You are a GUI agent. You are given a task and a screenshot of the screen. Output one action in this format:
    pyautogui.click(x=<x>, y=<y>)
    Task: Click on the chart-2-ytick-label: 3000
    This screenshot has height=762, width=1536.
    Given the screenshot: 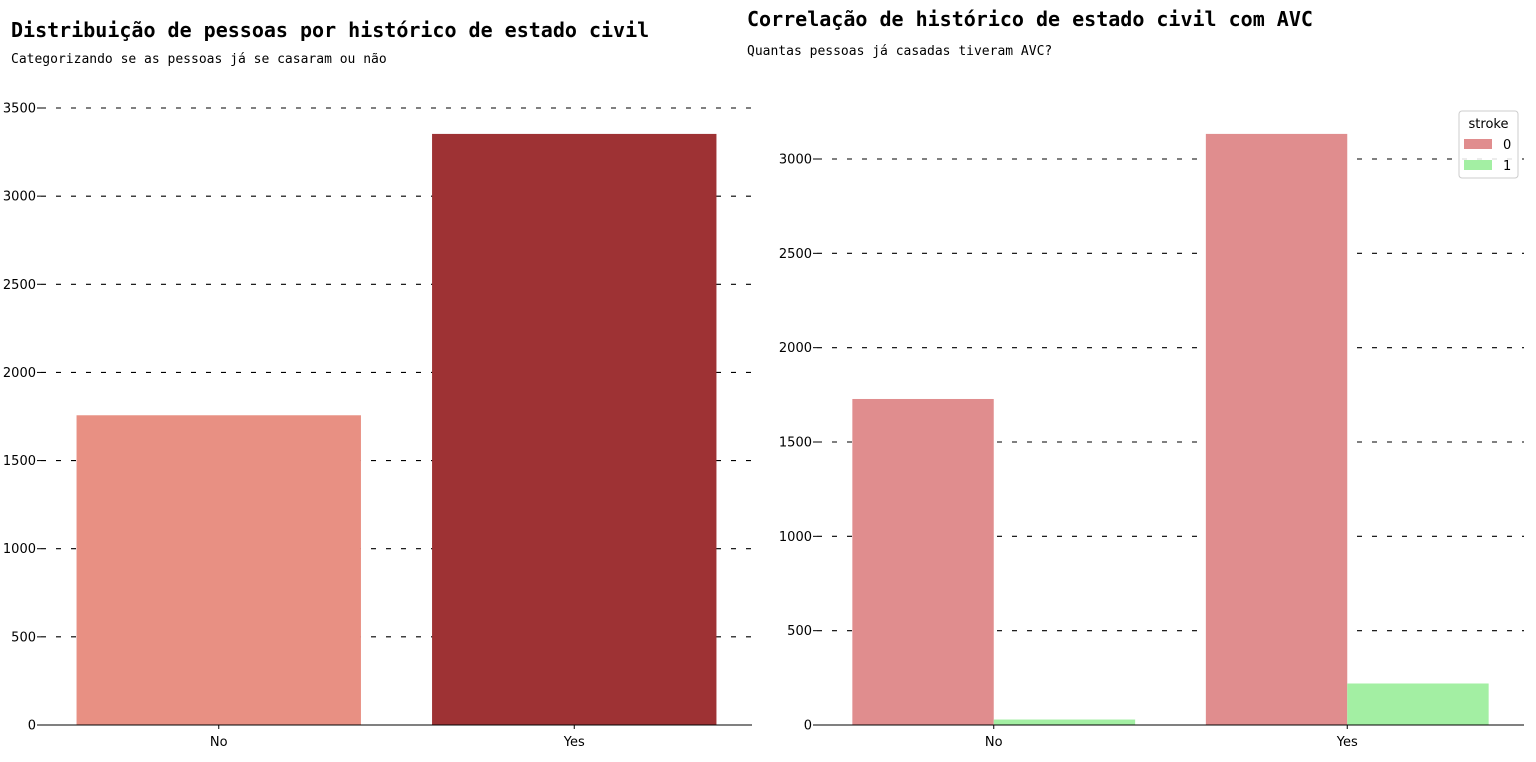 What is the action you would take?
    pyautogui.click(x=795, y=160)
    